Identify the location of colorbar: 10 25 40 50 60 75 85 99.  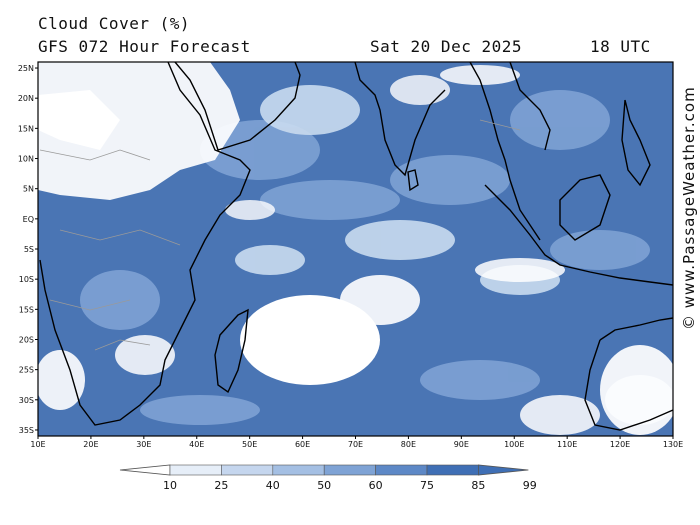
(328, 478).